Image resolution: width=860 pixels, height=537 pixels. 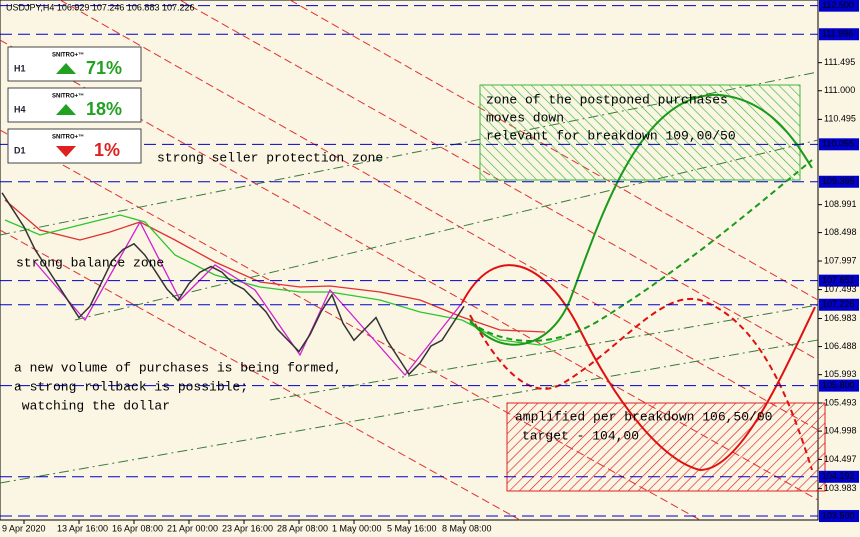 I want to click on level-label: 104.192, so click(x=838, y=476).